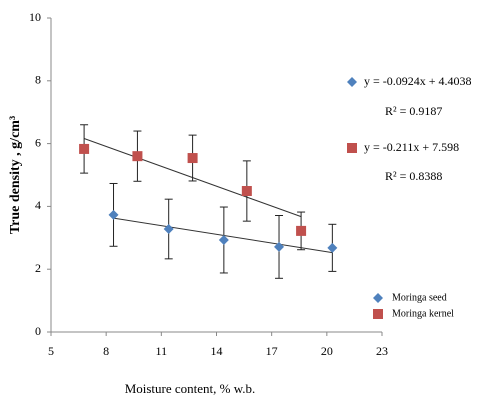 The height and width of the screenshot is (413, 489). I want to click on y-tick-label: 2, so click(38, 268).